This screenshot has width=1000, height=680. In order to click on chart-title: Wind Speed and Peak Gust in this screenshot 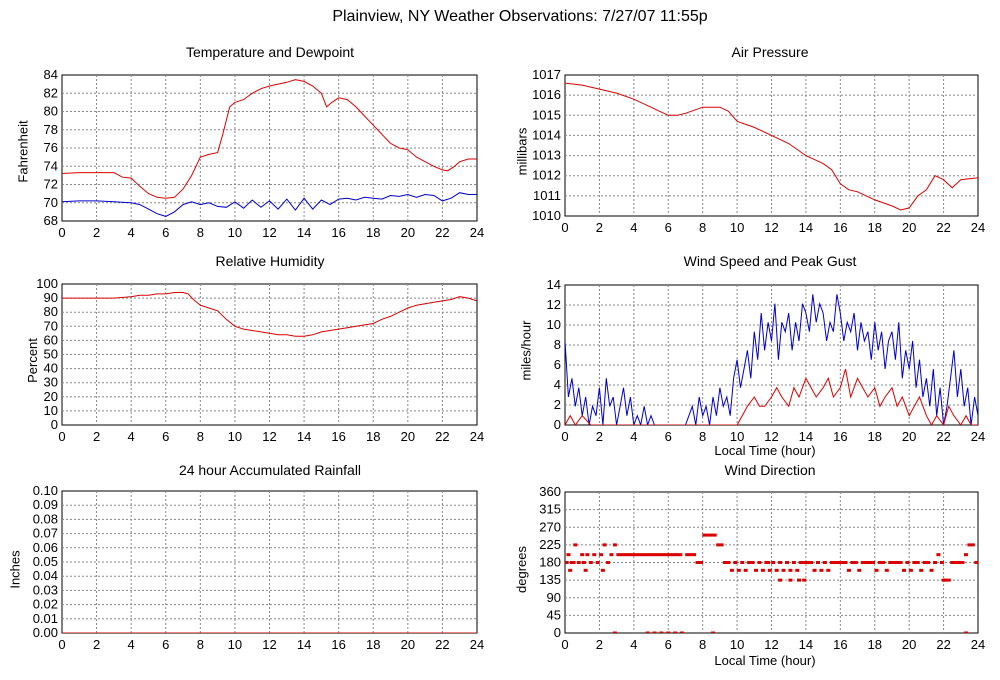, I will do `click(770, 261)`.